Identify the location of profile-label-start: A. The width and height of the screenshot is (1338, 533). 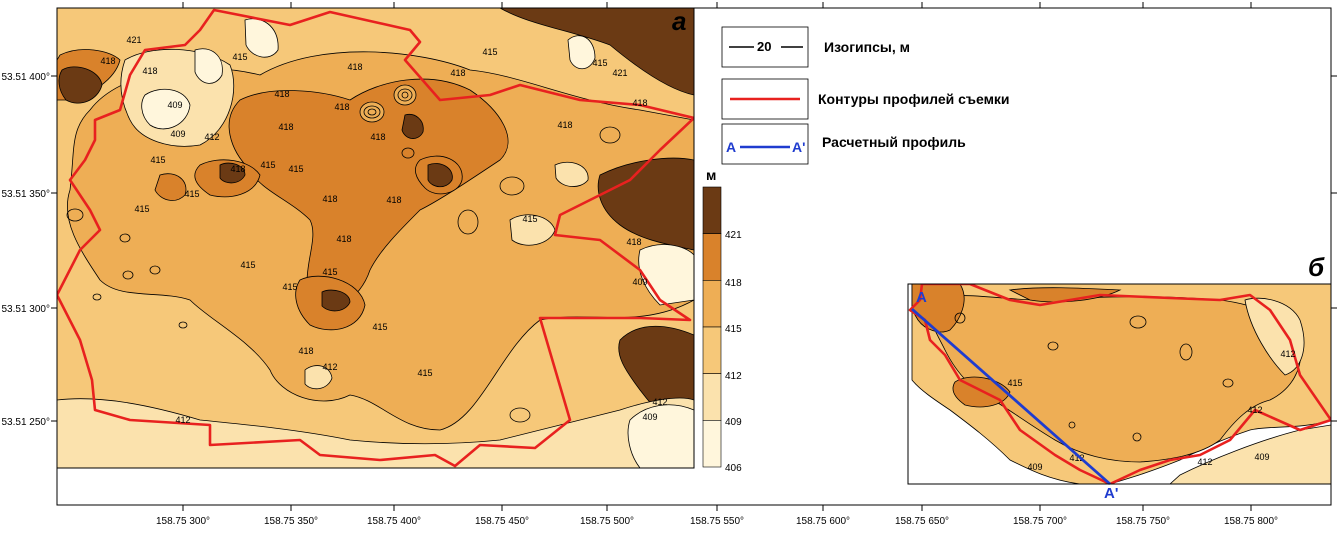
(921, 297).